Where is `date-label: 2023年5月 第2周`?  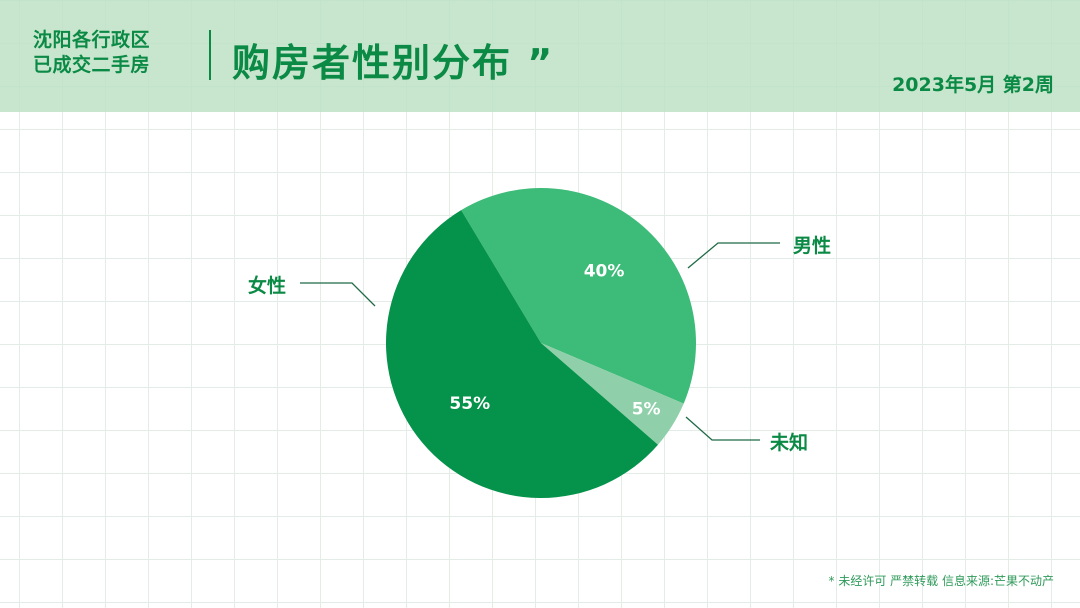 date-label: 2023年5月 第2周 is located at coordinates (973, 85).